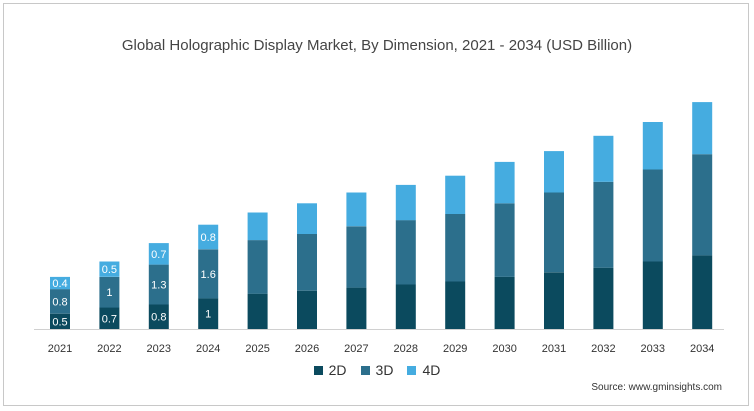 This screenshot has width=754, height=411. I want to click on bar-4D-2024, so click(208, 237).